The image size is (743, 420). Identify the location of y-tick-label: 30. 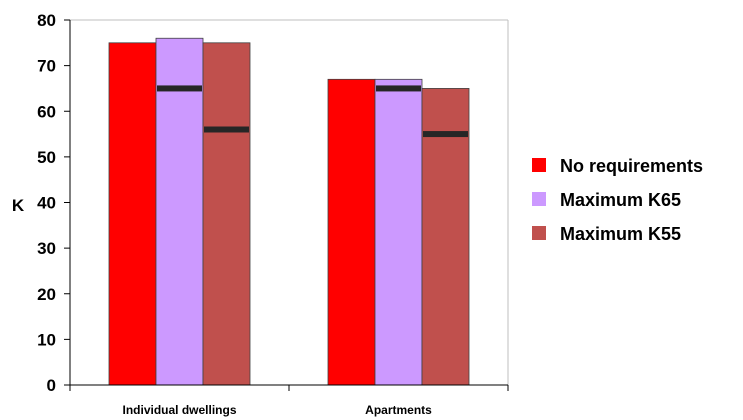
(46, 248).